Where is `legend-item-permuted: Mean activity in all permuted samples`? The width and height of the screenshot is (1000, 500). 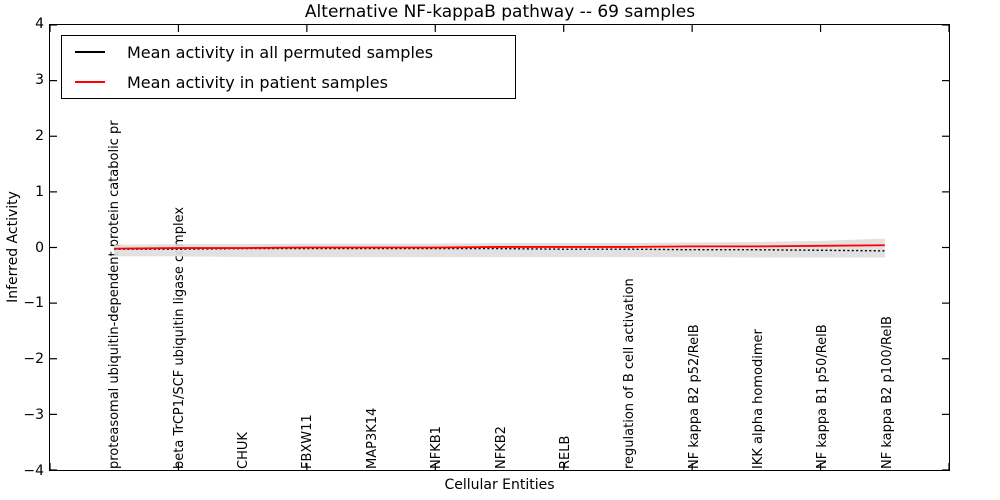
legend-item-permuted: Mean activity in all permuted samples is located at coordinates (288, 52).